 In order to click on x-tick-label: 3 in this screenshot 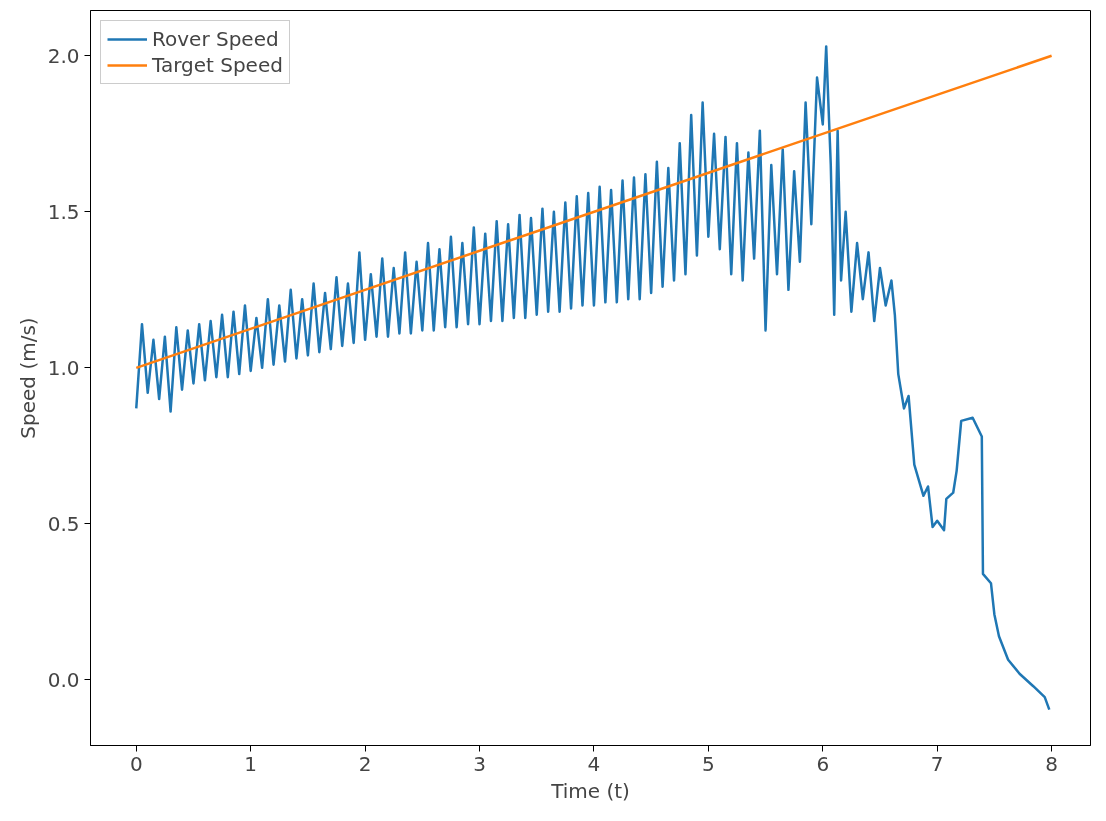, I will do `click(479, 763)`.